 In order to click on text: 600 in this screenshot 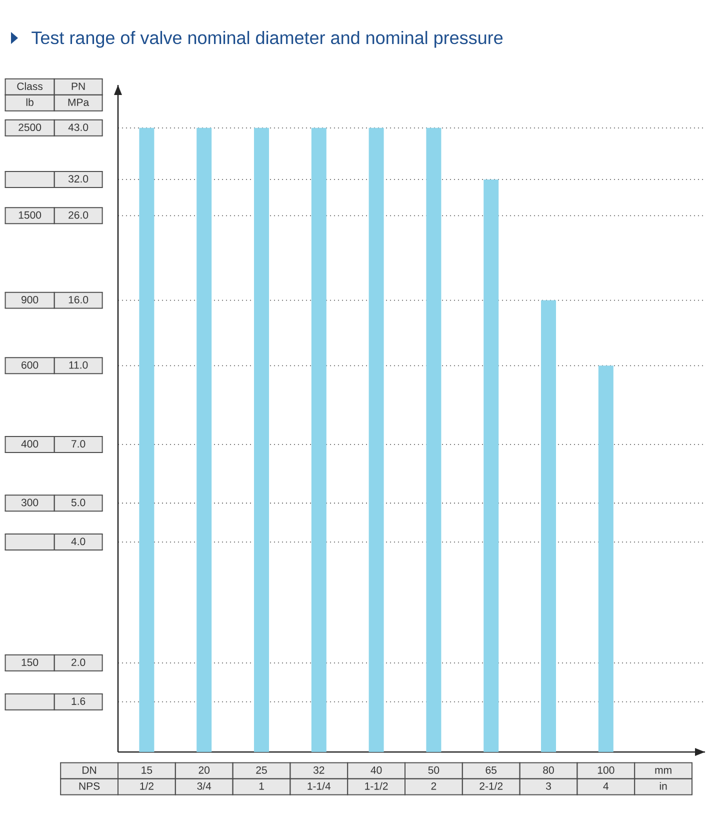, I will do `click(30, 365)`.